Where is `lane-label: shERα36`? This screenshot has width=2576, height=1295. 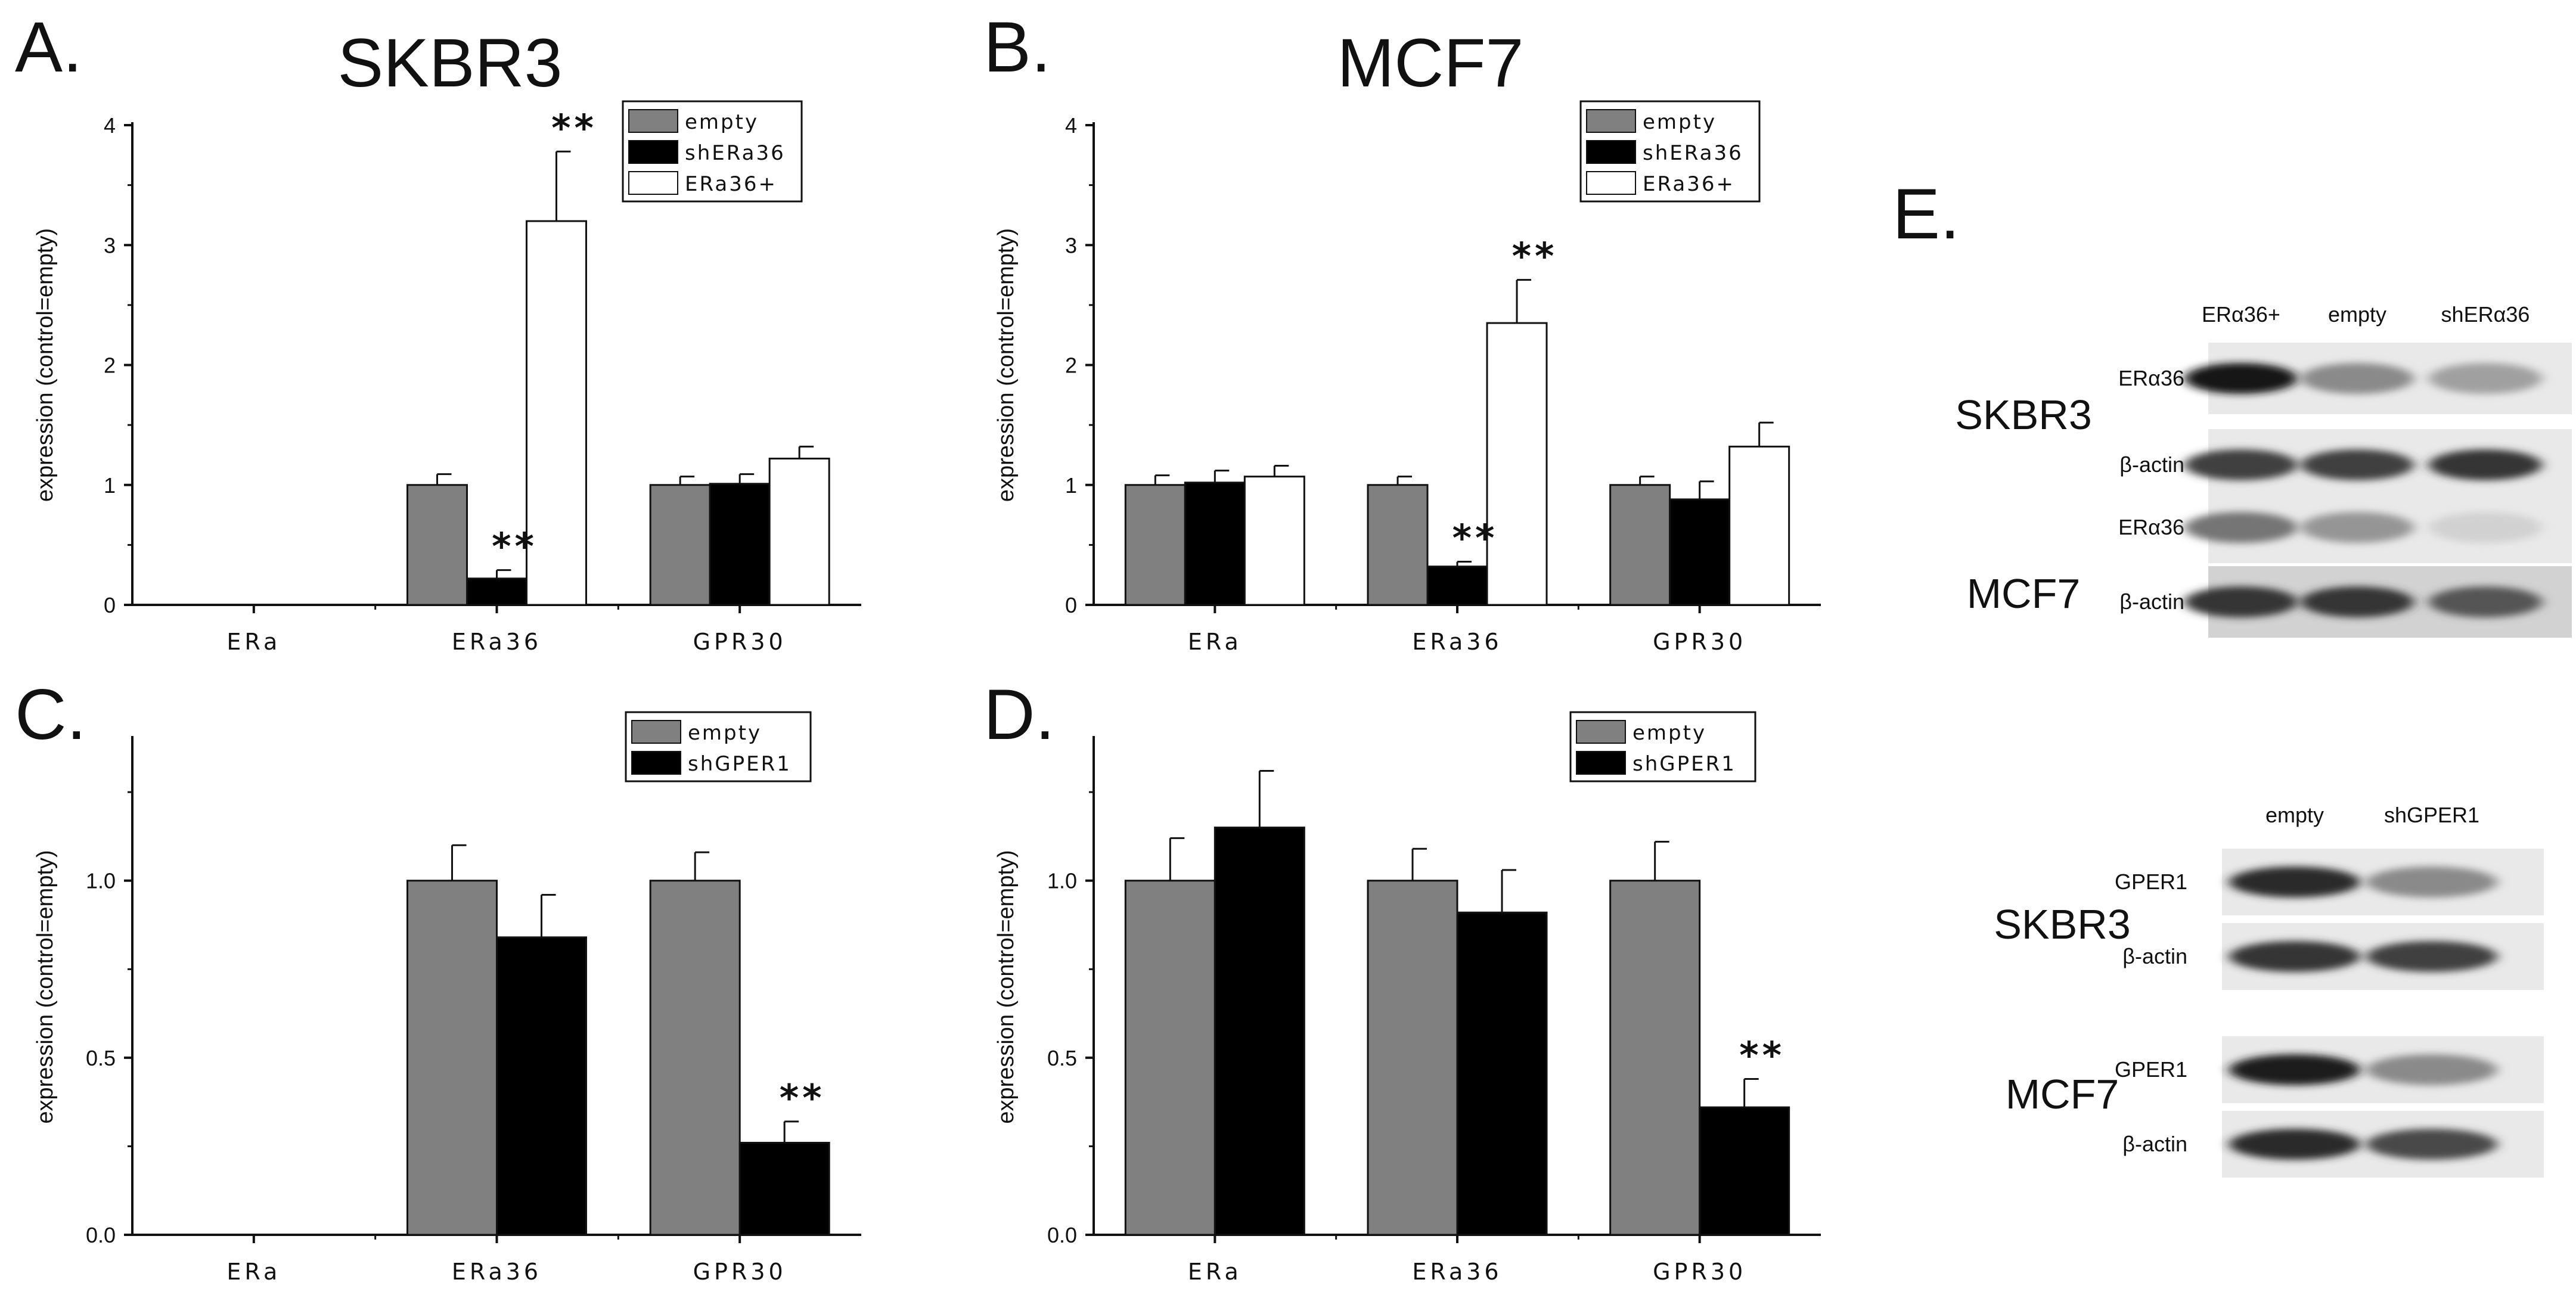 lane-label: shERα36 is located at coordinates (2486, 314).